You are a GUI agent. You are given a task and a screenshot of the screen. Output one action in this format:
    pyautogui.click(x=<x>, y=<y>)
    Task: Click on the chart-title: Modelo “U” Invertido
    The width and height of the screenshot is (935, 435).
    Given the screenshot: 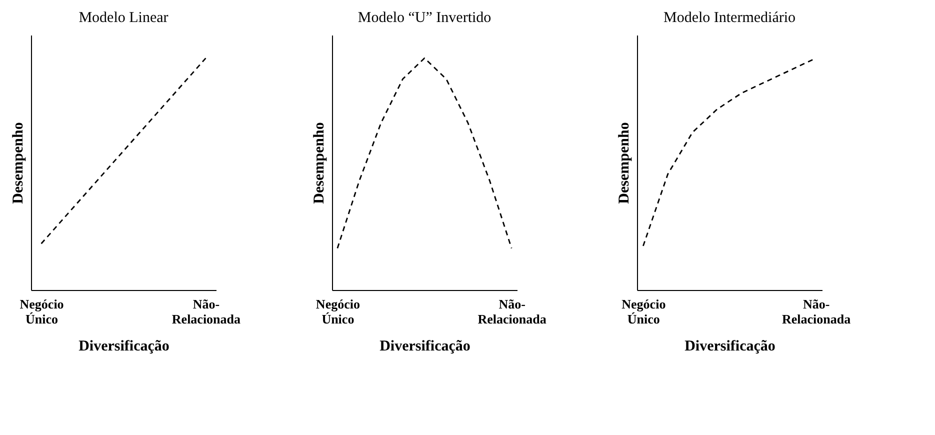 What is the action you would take?
    pyautogui.click(x=425, y=18)
    